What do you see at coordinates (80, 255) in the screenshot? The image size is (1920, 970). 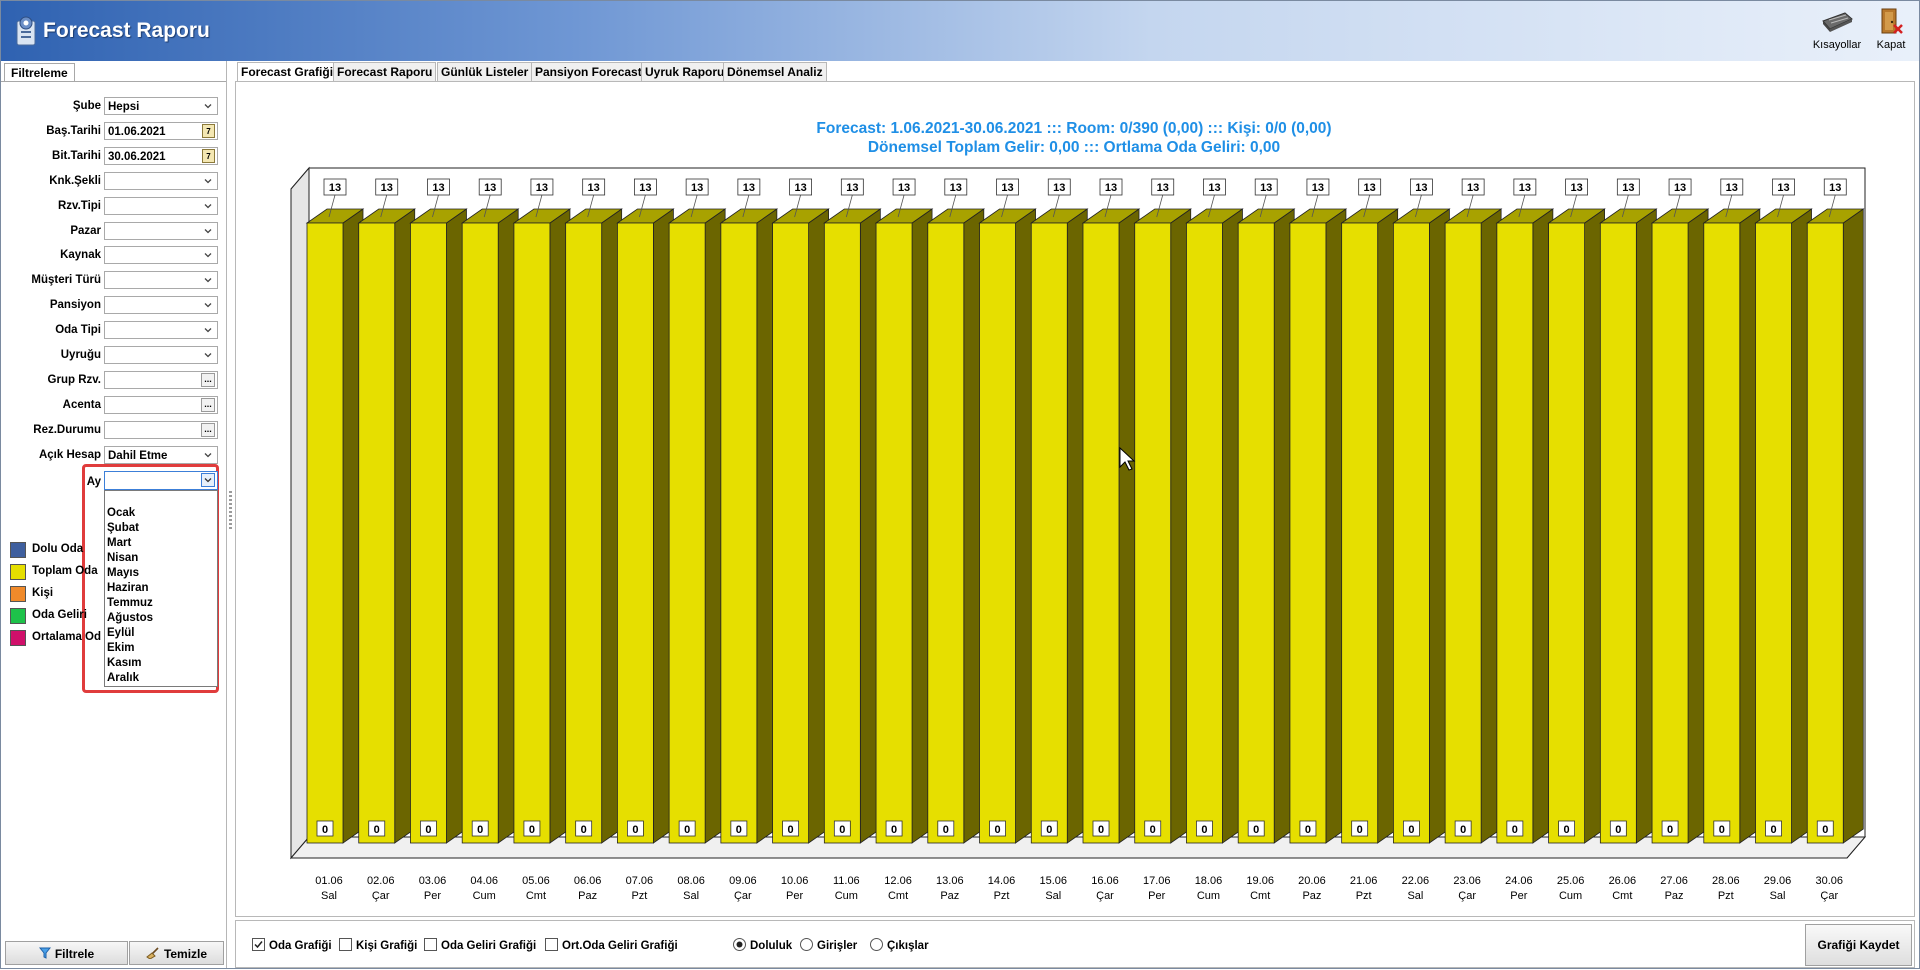 I see `label-kaynak: Kaynak` at bounding box center [80, 255].